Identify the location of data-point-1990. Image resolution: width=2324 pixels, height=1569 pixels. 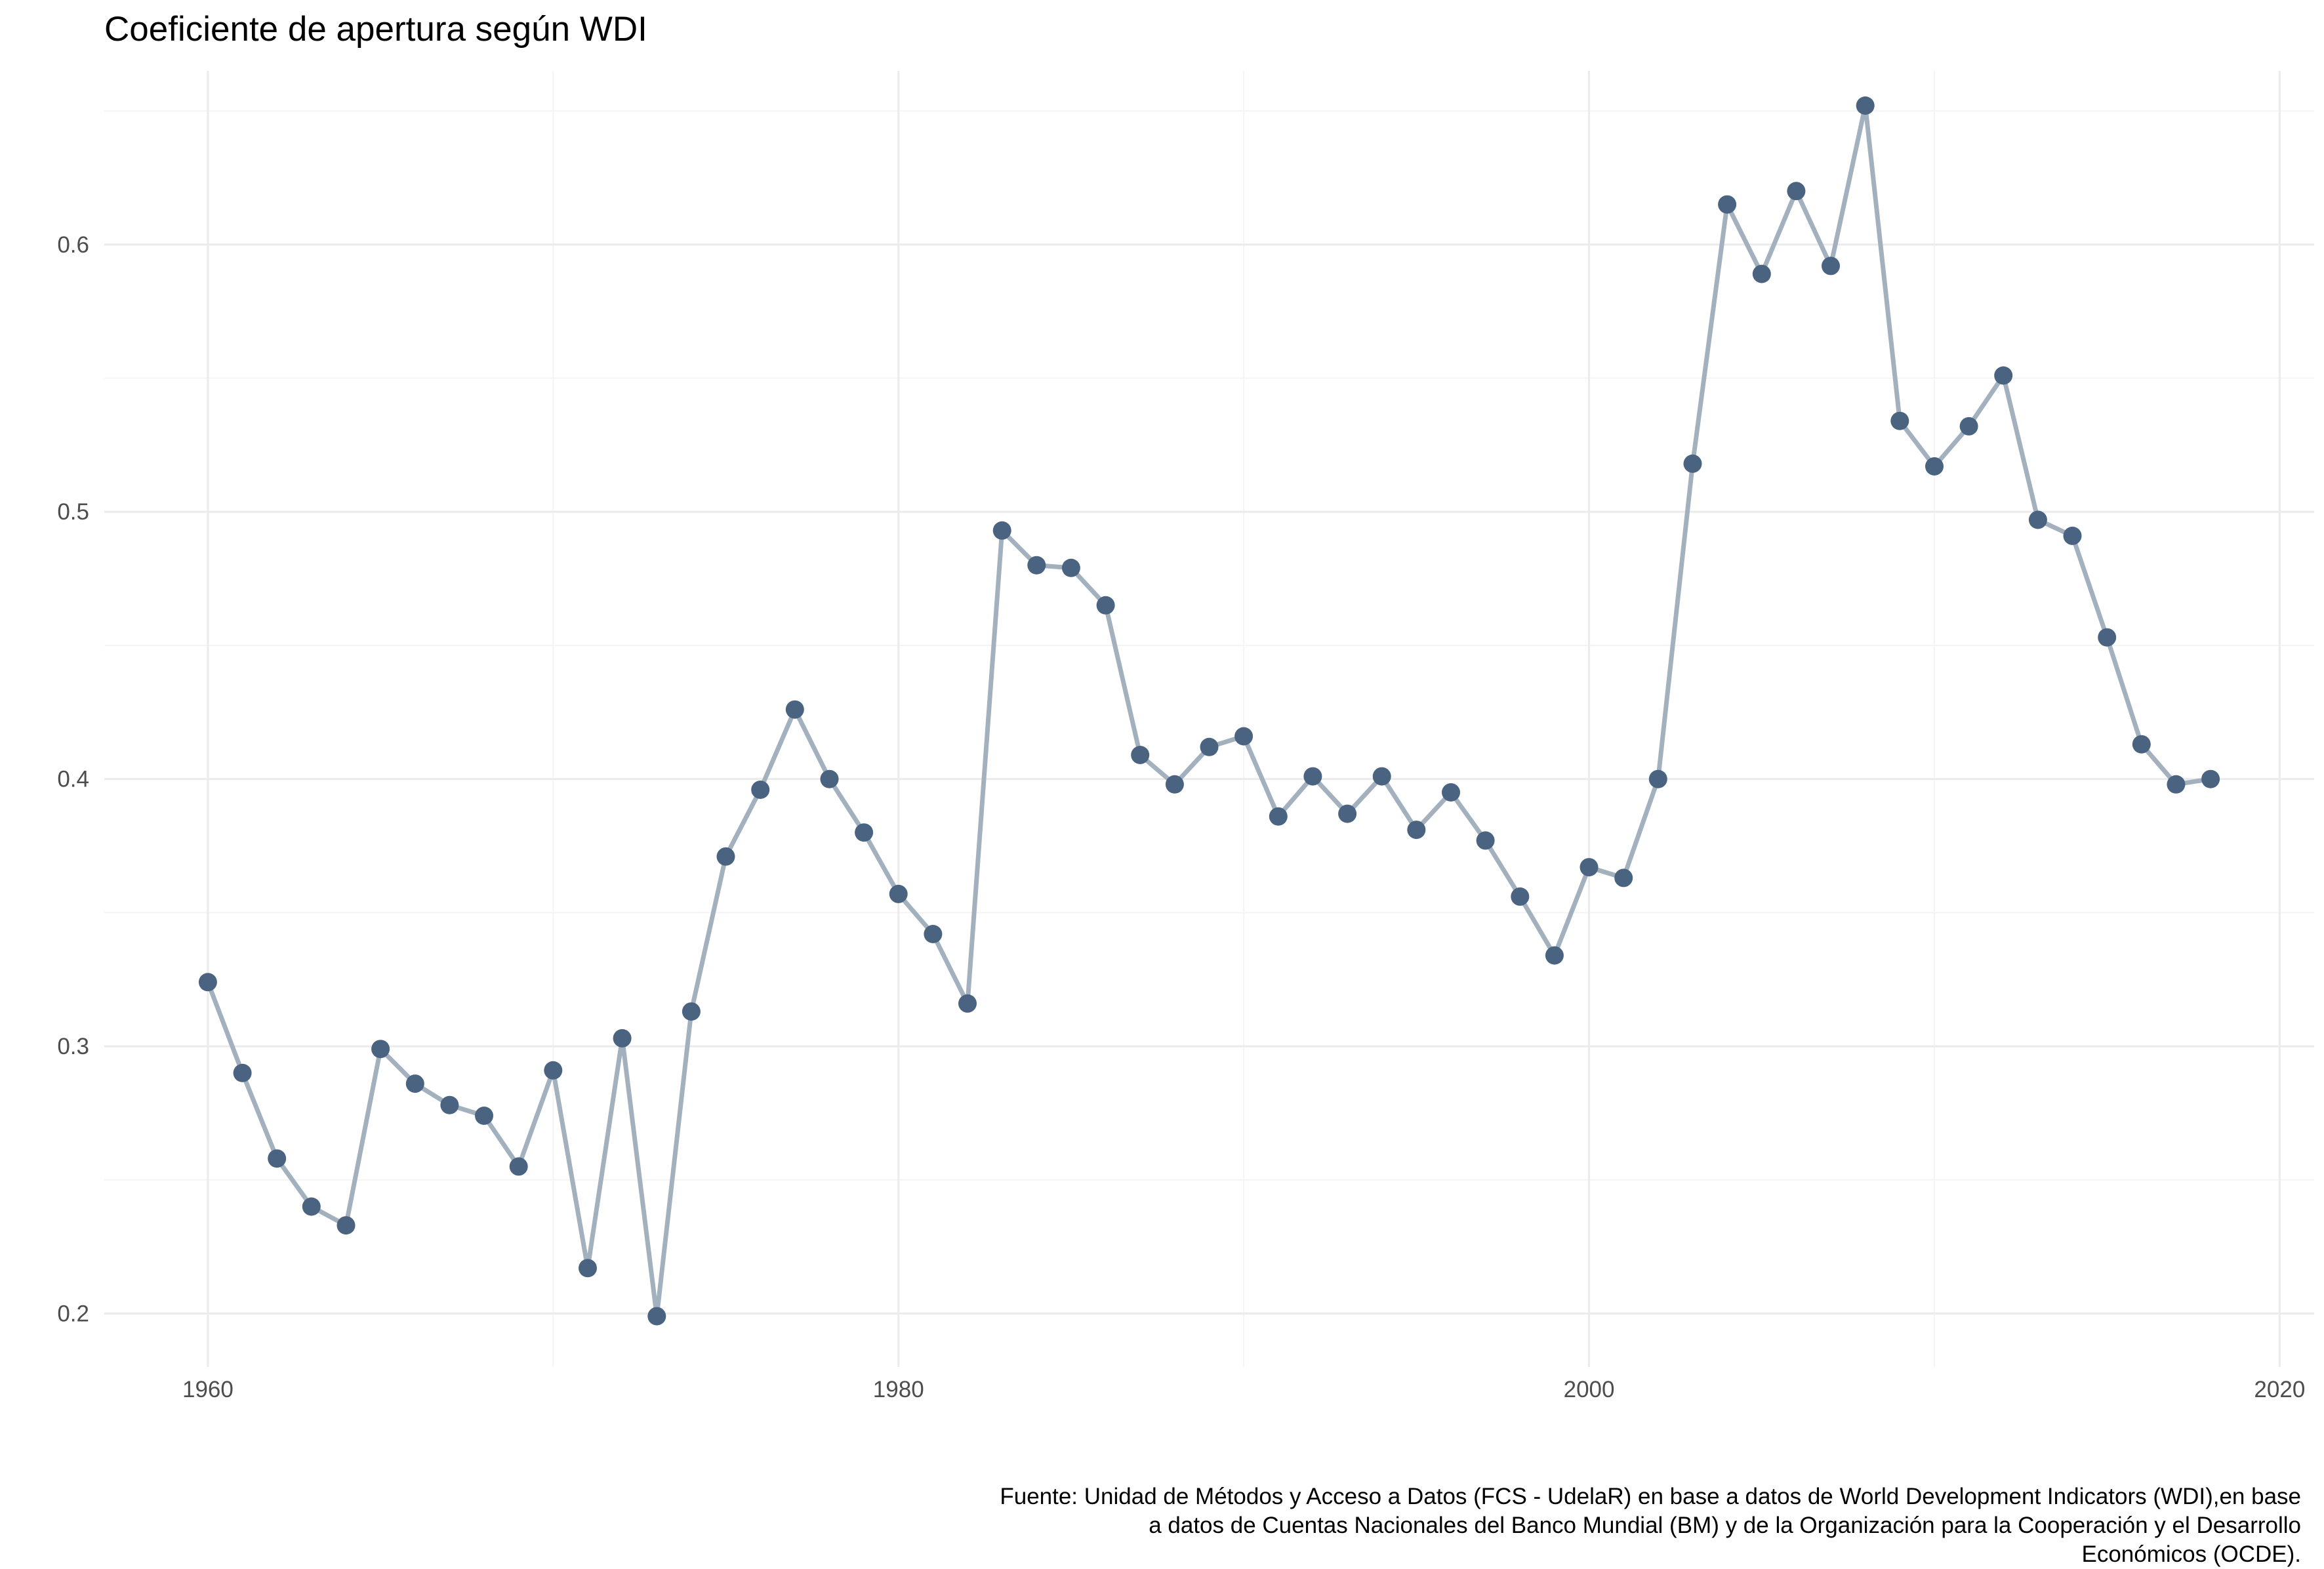
(1244, 736).